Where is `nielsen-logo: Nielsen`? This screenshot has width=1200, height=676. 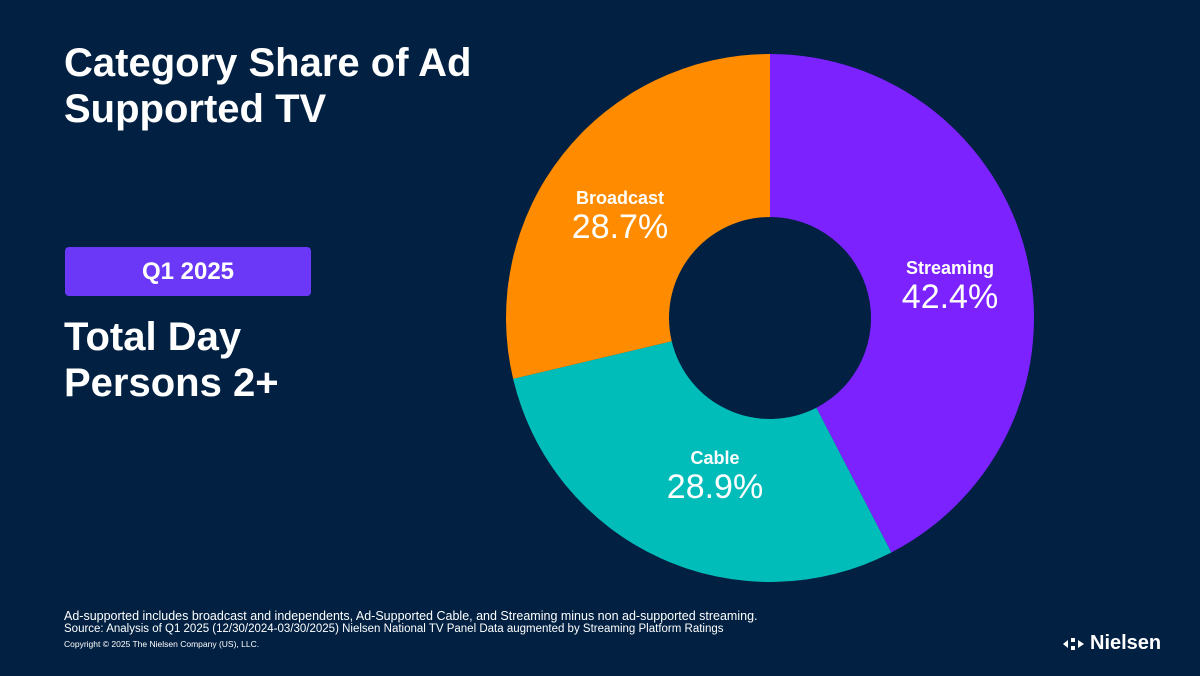 nielsen-logo: Nielsen is located at coordinates (1112, 643).